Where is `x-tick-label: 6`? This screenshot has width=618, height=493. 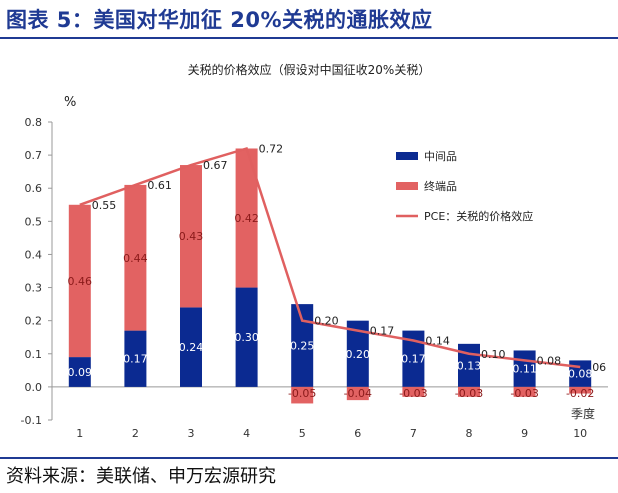
x-tick-label: 6 is located at coordinates (357, 433).